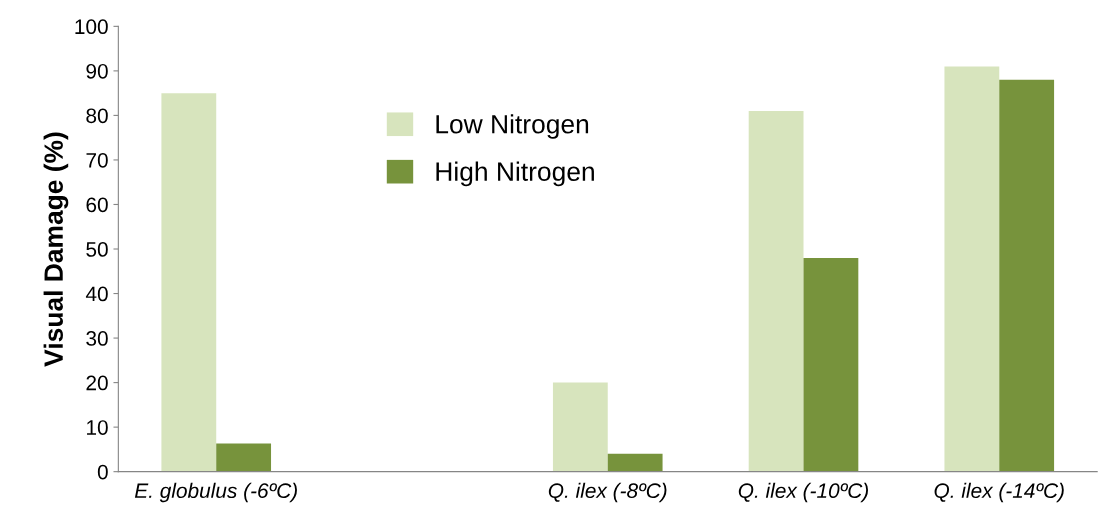  What do you see at coordinates (803, 492) in the screenshot?
I see `x-tick-label: Q. ilex (-10ºC)` at bounding box center [803, 492].